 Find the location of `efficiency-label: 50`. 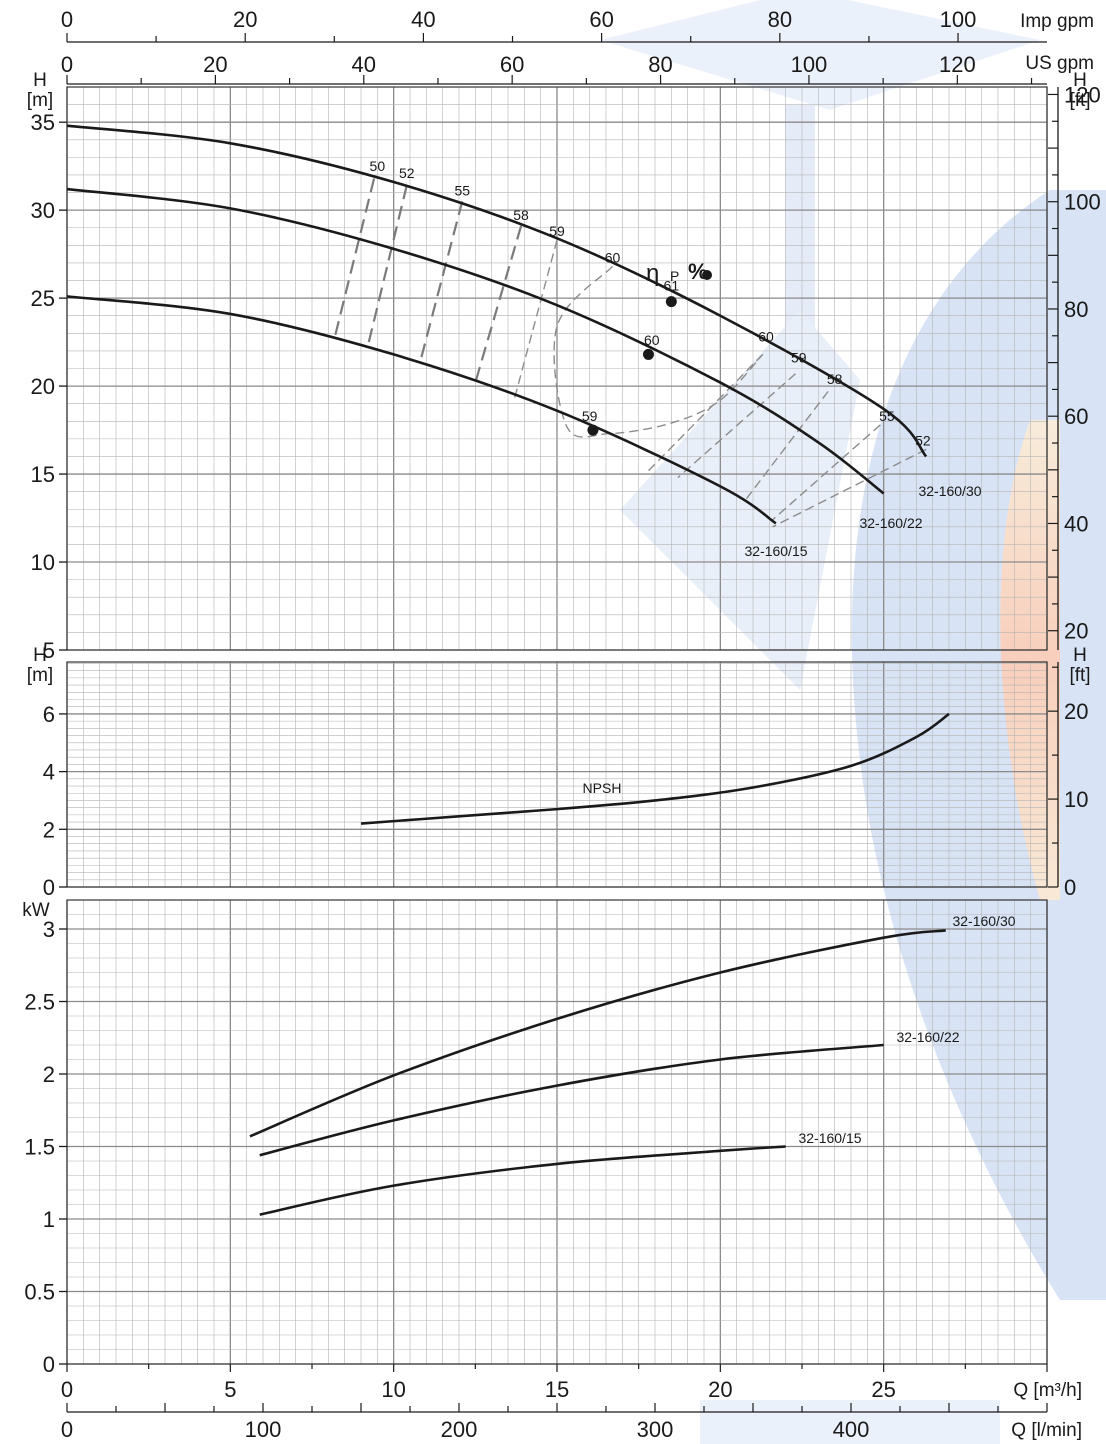

efficiency-label: 50 is located at coordinates (378, 166).